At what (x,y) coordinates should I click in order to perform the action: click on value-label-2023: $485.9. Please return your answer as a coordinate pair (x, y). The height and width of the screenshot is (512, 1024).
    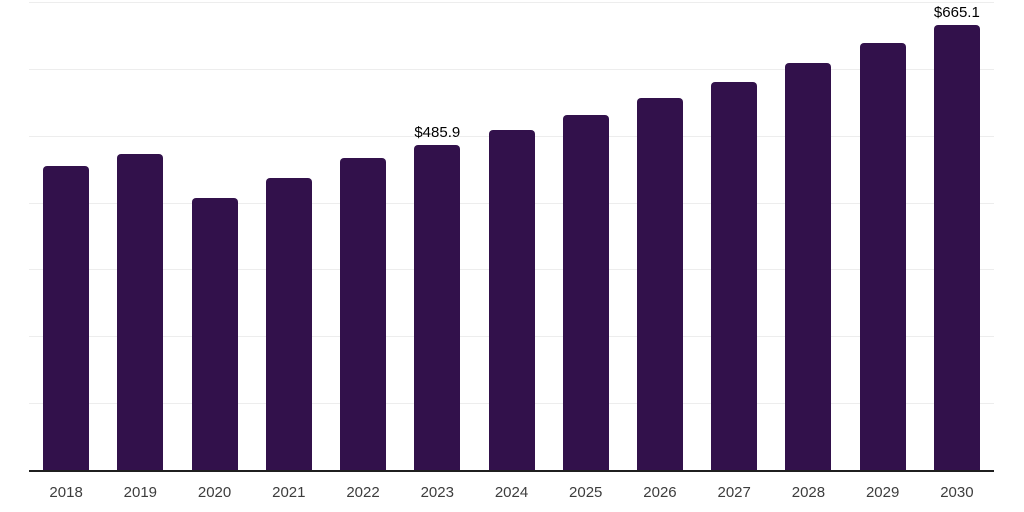
    Looking at the image, I should click on (437, 133).